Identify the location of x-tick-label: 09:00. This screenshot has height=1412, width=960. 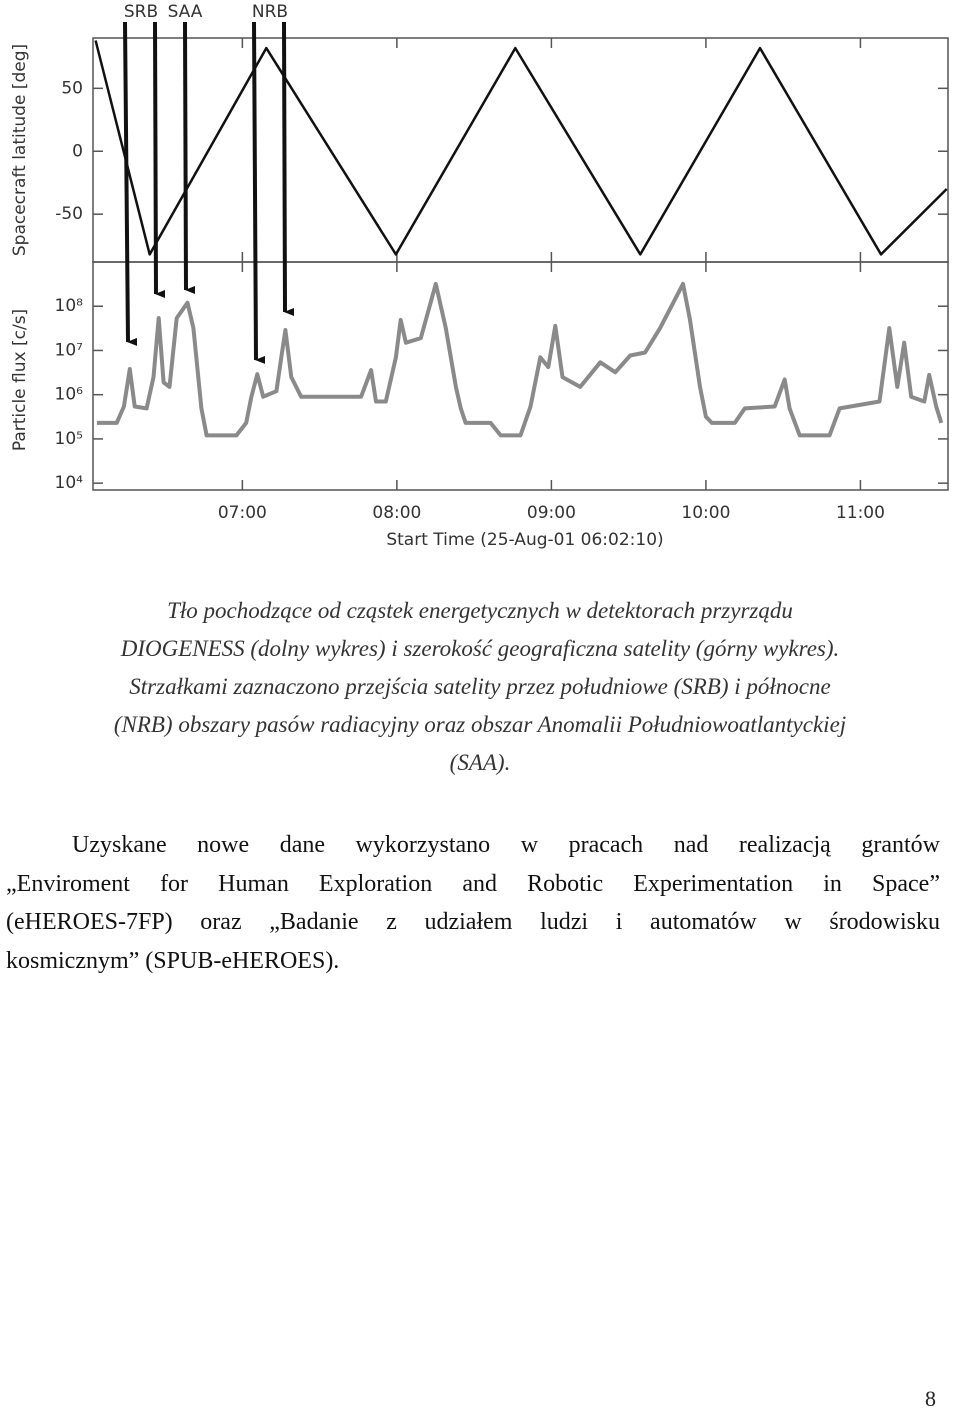
(551, 513).